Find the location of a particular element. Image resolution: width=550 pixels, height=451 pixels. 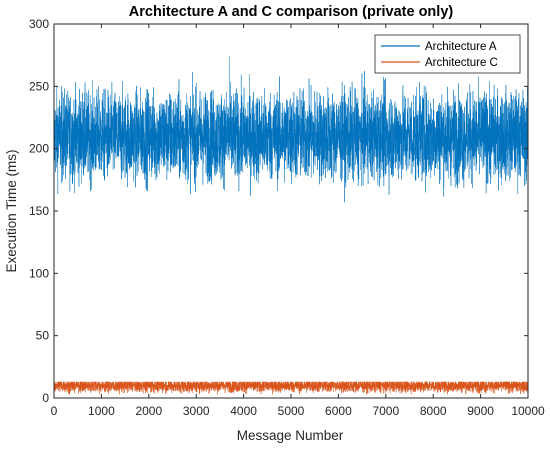

legend-box is located at coordinates (447, 54).